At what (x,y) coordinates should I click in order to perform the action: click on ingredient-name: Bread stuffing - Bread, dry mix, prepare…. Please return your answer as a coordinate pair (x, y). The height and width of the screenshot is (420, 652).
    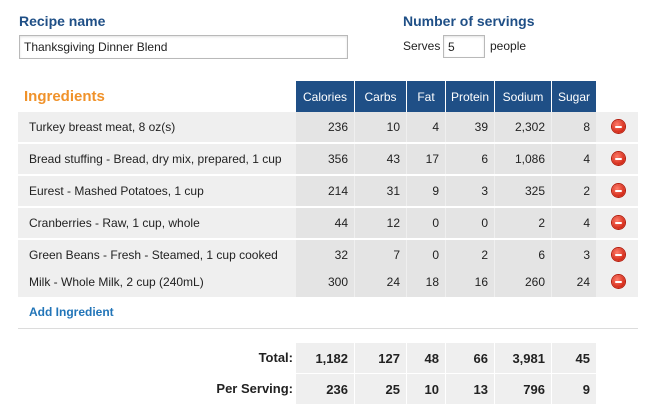
    Looking at the image, I should click on (155, 159).